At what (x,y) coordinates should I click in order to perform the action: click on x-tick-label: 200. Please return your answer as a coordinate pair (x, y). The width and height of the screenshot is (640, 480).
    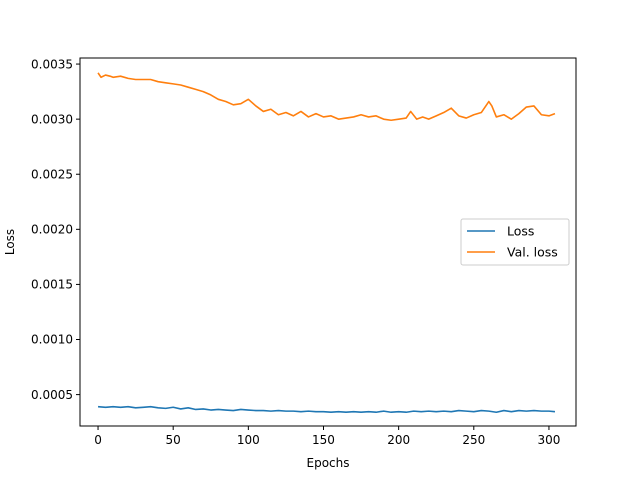
    Looking at the image, I should click on (398, 440).